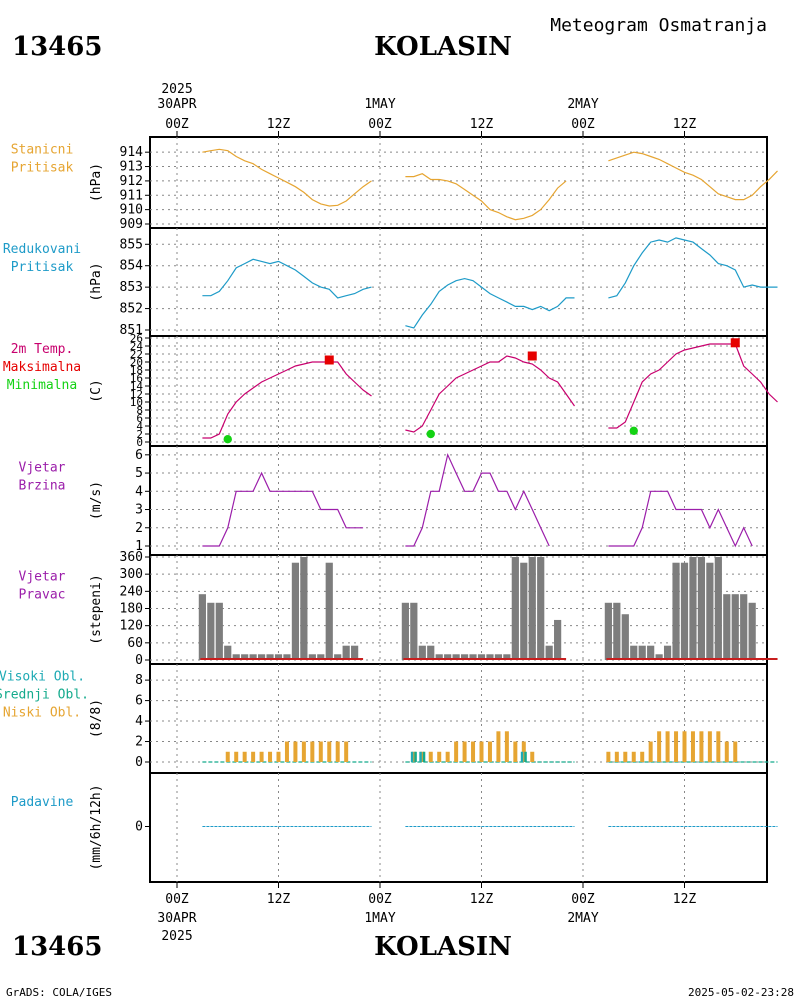 The width and height of the screenshot is (800, 1000). What do you see at coordinates (390, 282) in the screenshot?
I see `panel-reduced_pressure: 851 852 853 854 855 (hPa) Redukovani Pritisak` at bounding box center [390, 282].